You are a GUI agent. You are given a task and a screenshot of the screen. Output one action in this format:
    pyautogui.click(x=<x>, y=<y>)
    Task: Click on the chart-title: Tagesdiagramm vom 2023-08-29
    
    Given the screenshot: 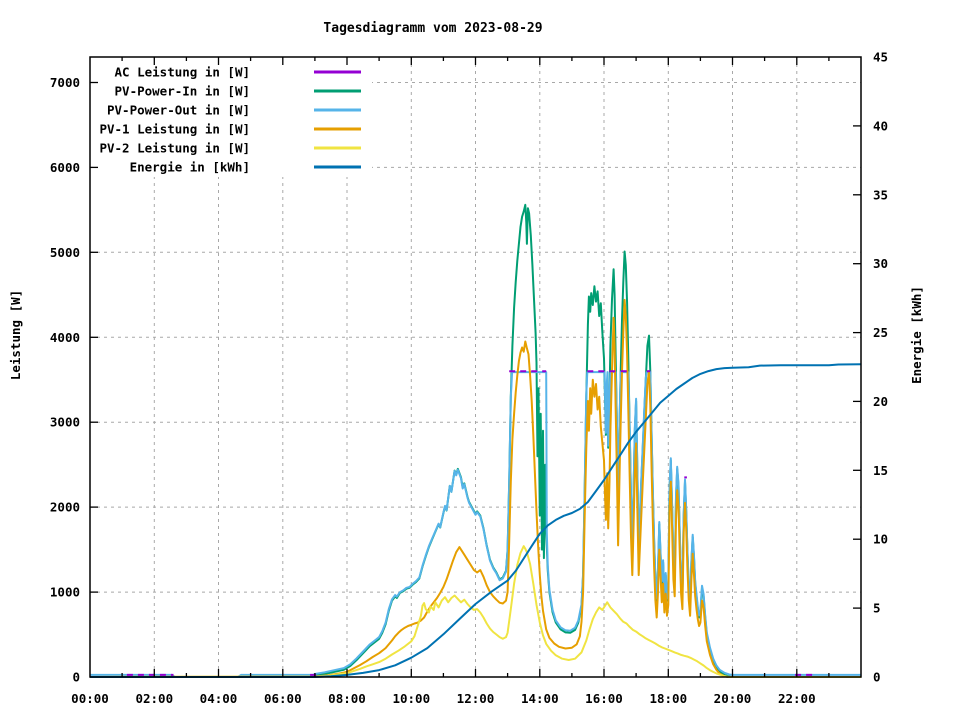 What is the action you would take?
    pyautogui.click(x=432, y=28)
    